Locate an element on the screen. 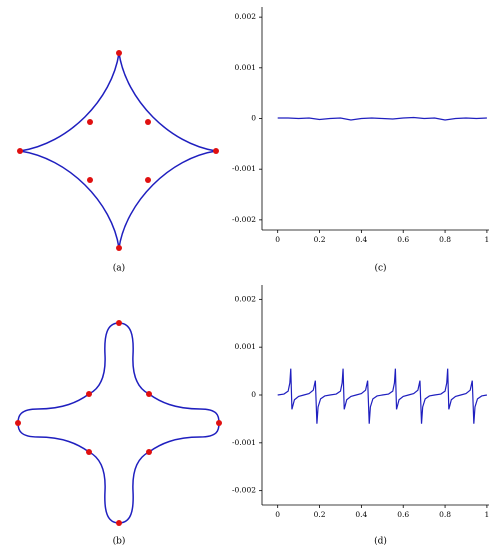 This screenshot has height=550, width=498. caption: (b) is located at coordinates (119, 541).